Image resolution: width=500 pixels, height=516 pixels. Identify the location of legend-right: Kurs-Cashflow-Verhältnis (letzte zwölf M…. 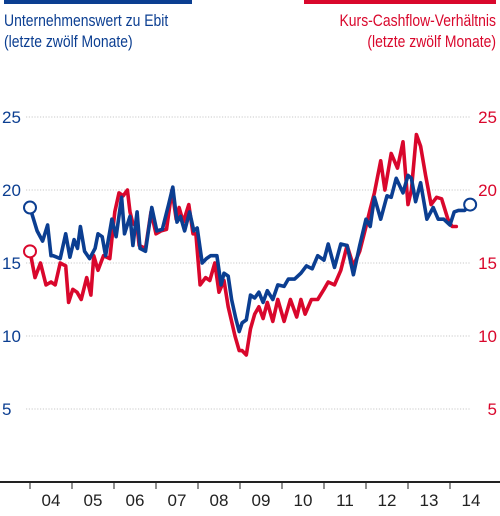
(400, 26).